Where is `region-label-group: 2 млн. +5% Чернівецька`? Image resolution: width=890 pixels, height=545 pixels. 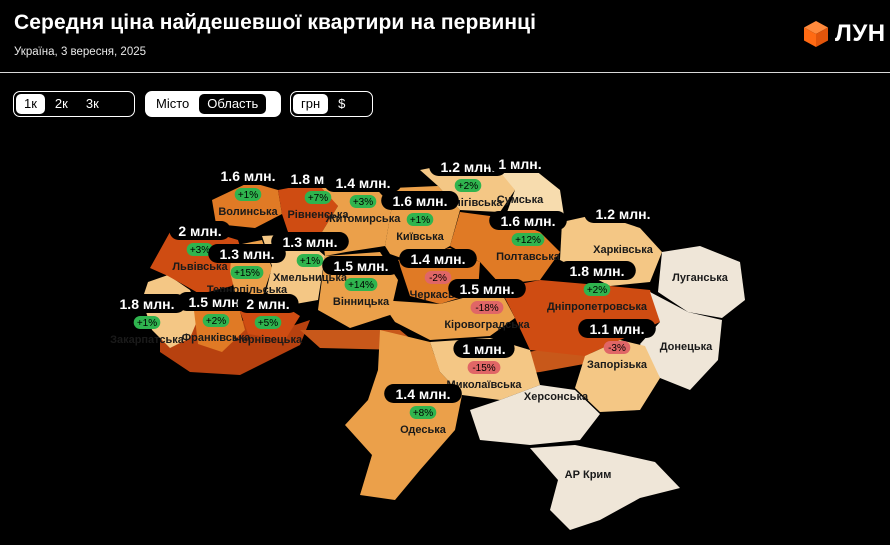 region-label-group: 2 млн. +5% Чернівецька is located at coordinates (268, 320).